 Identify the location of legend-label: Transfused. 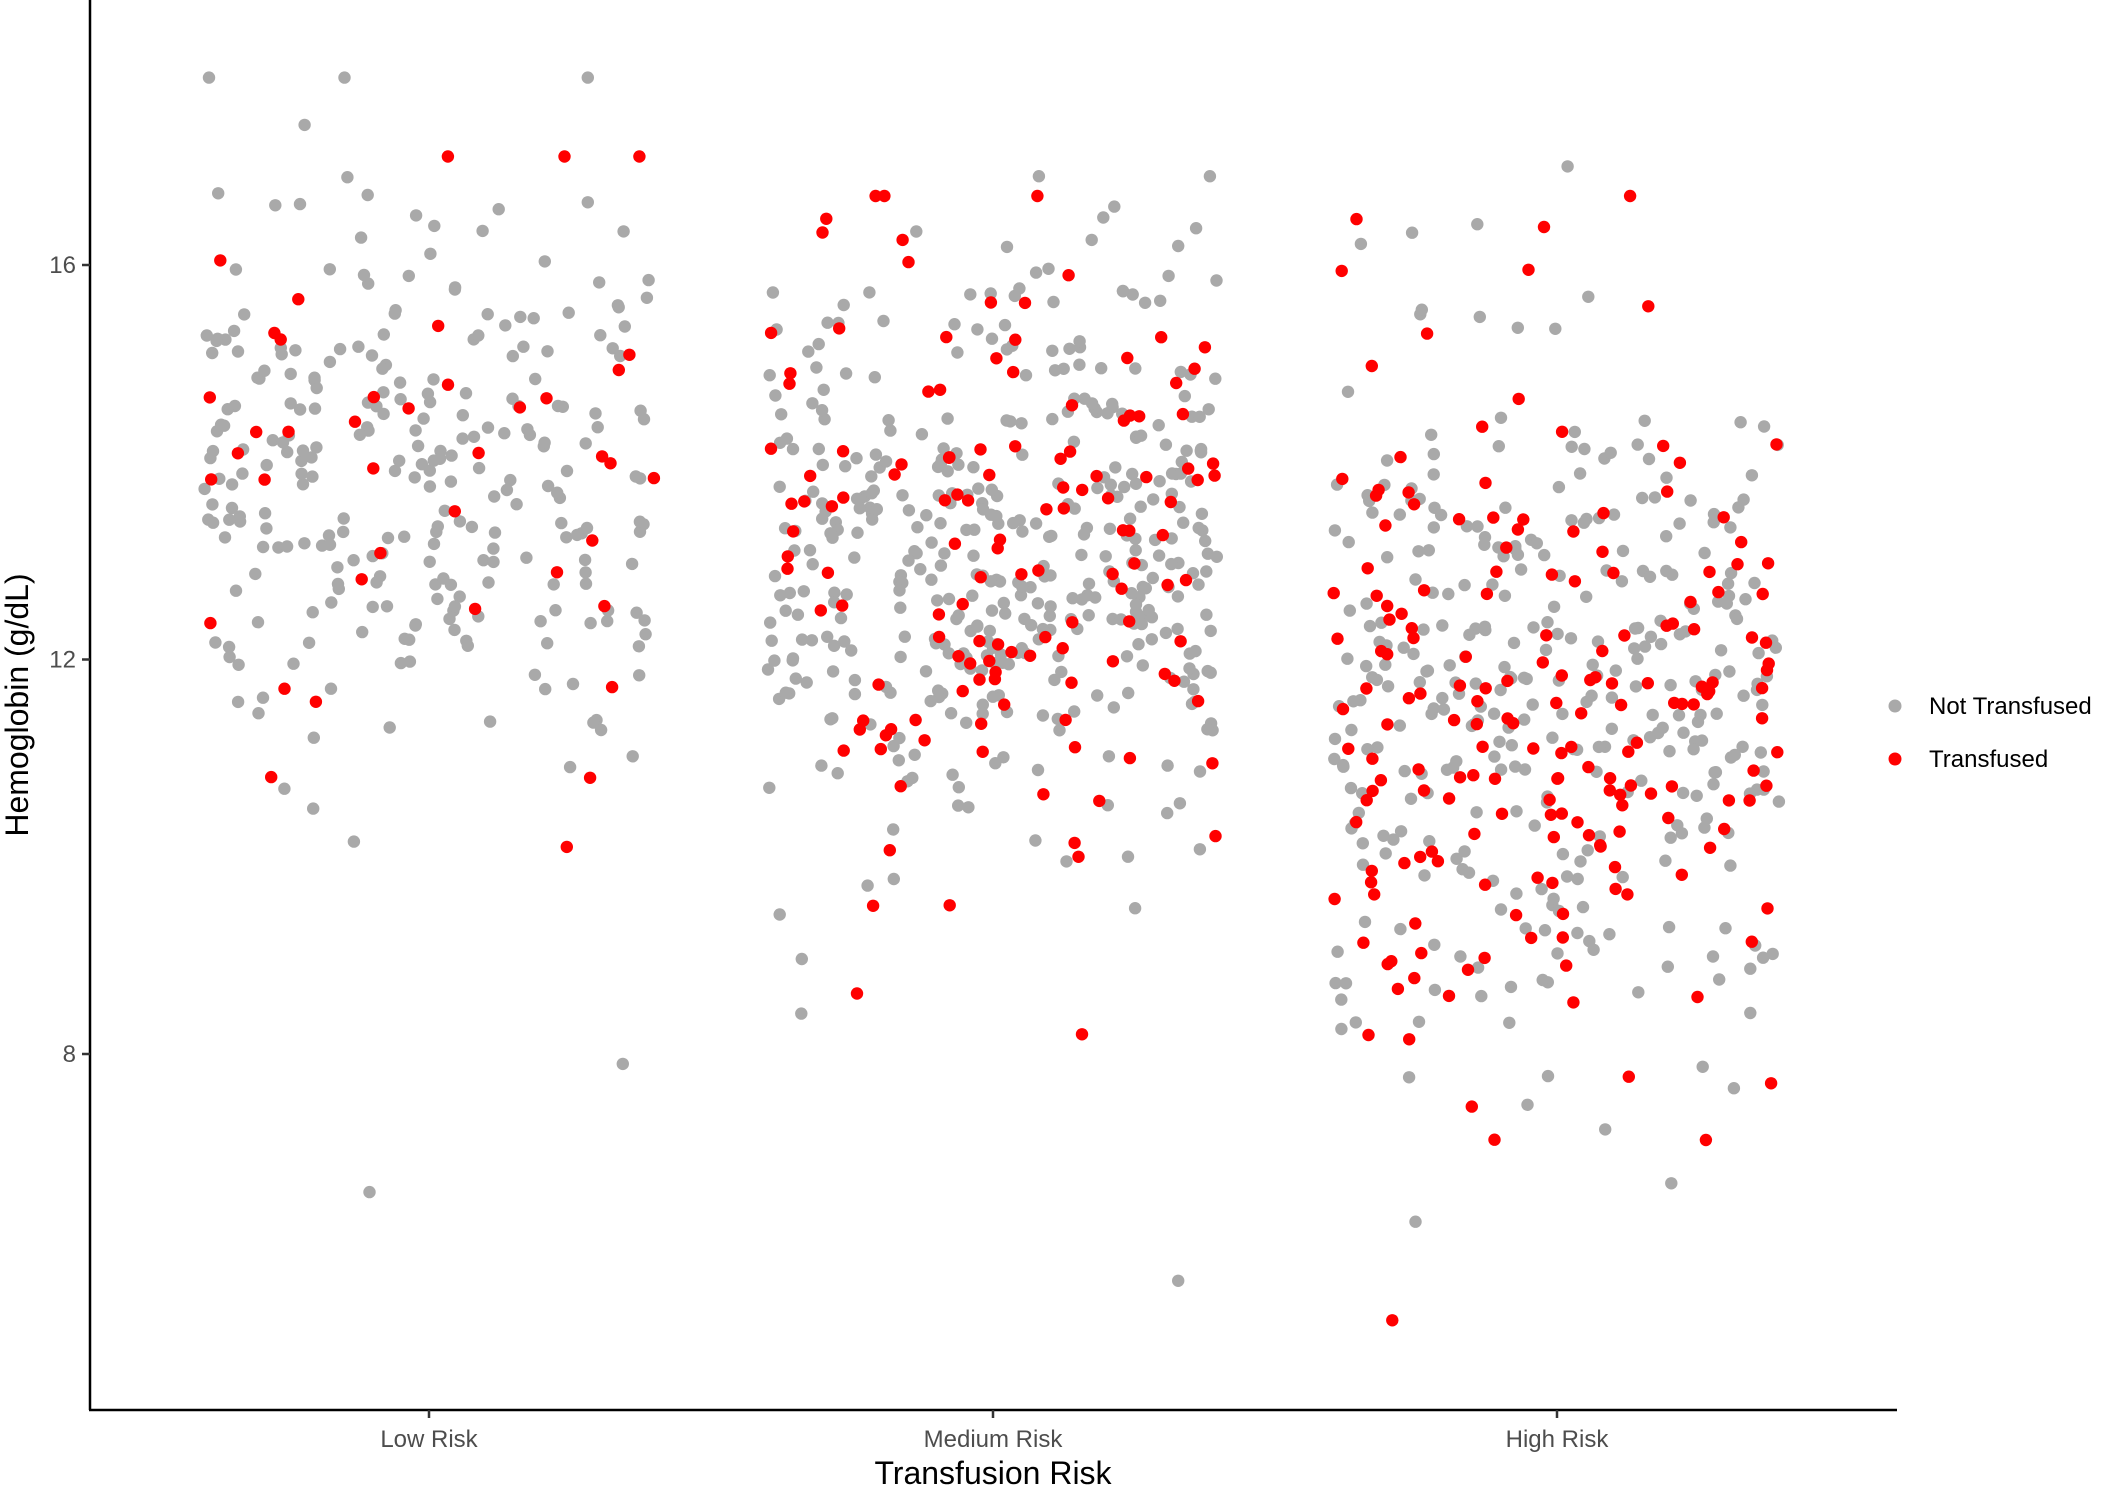
(1988, 759).